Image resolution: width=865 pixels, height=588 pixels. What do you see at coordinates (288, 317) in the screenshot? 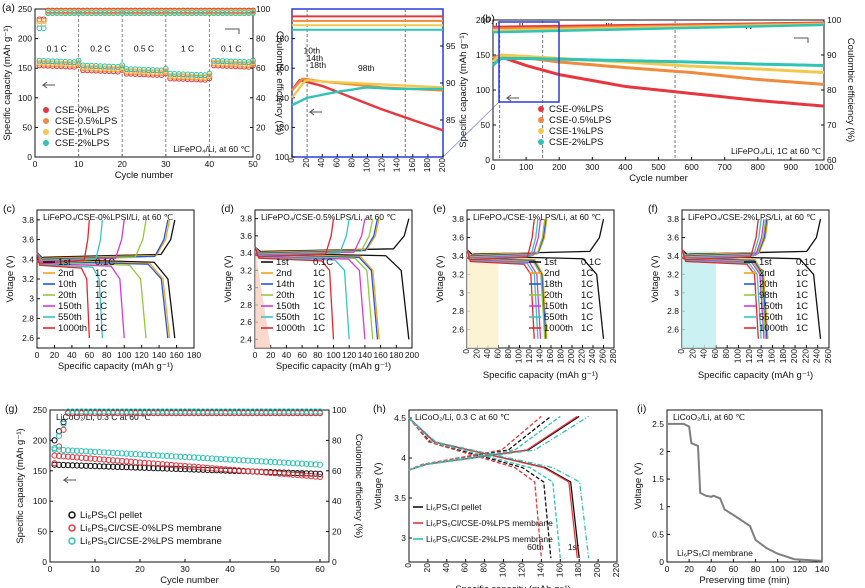
I see `legend-label: 550th` at bounding box center [288, 317].